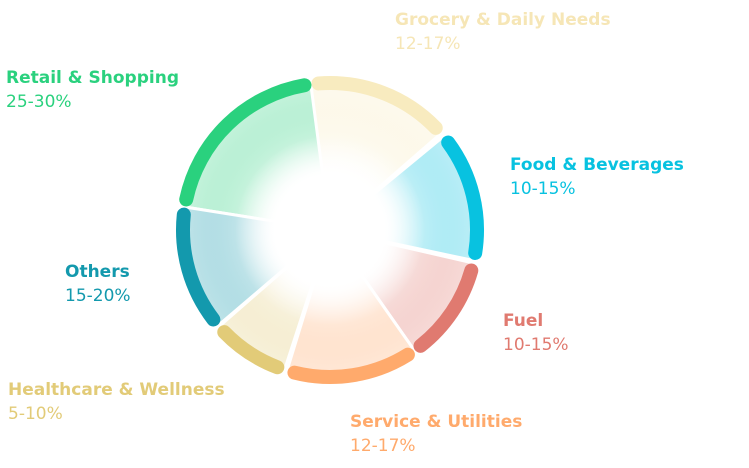  What do you see at coordinates (436, 422) in the screenshot?
I see `label-name: Service & Utilities` at bounding box center [436, 422].